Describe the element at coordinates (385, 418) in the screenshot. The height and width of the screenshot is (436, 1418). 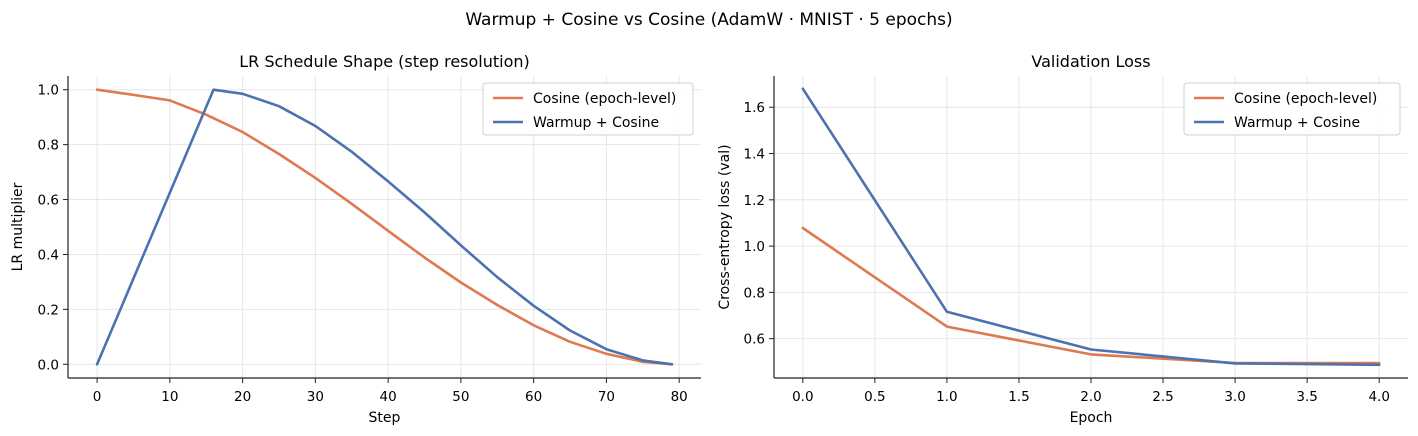
I see `x-axis-label: Step` at that location.